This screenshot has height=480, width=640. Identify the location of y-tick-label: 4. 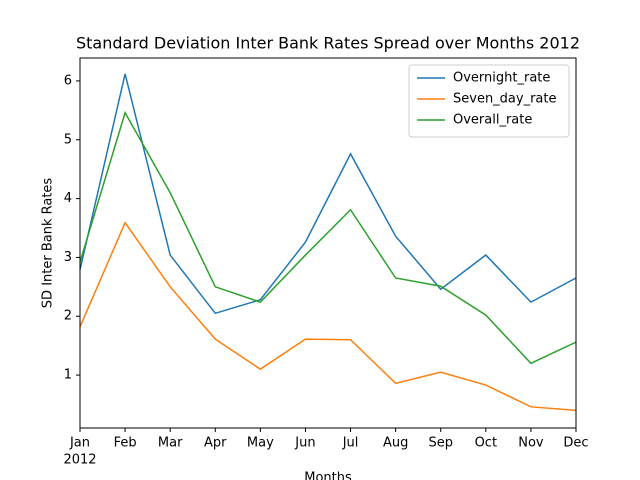
(68, 198).